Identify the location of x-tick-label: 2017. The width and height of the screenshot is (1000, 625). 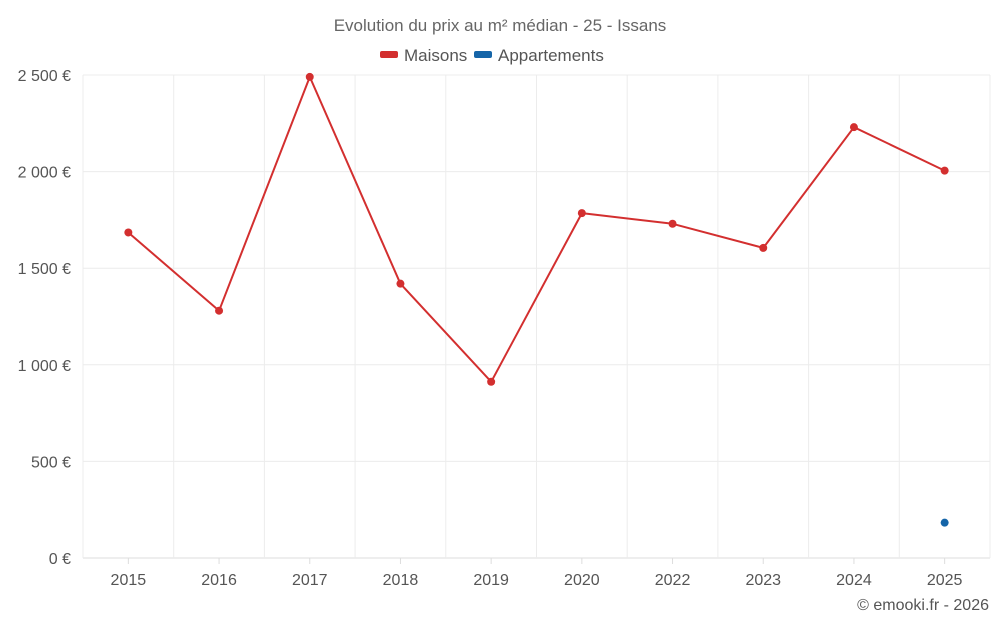
(310, 580).